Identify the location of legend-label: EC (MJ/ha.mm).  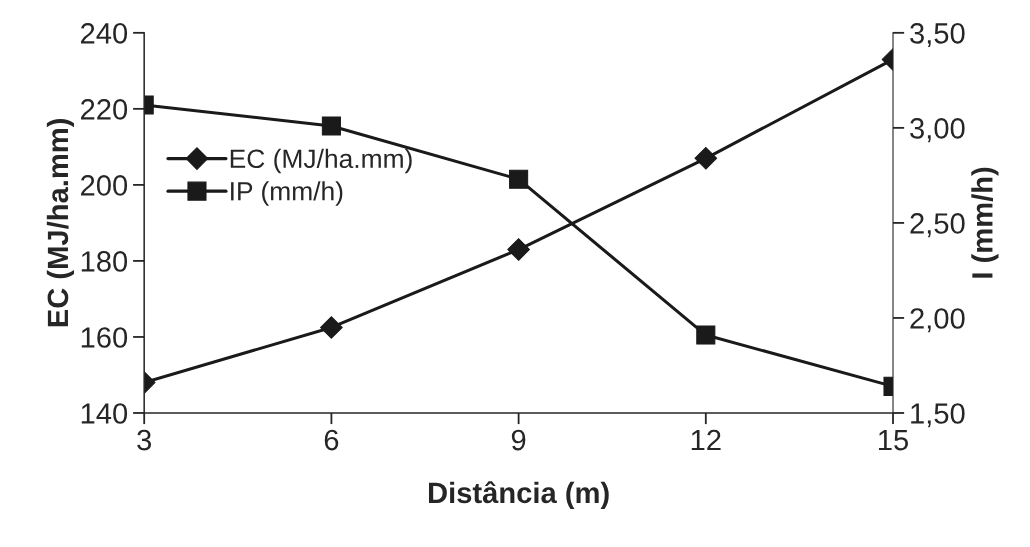
(321, 161).